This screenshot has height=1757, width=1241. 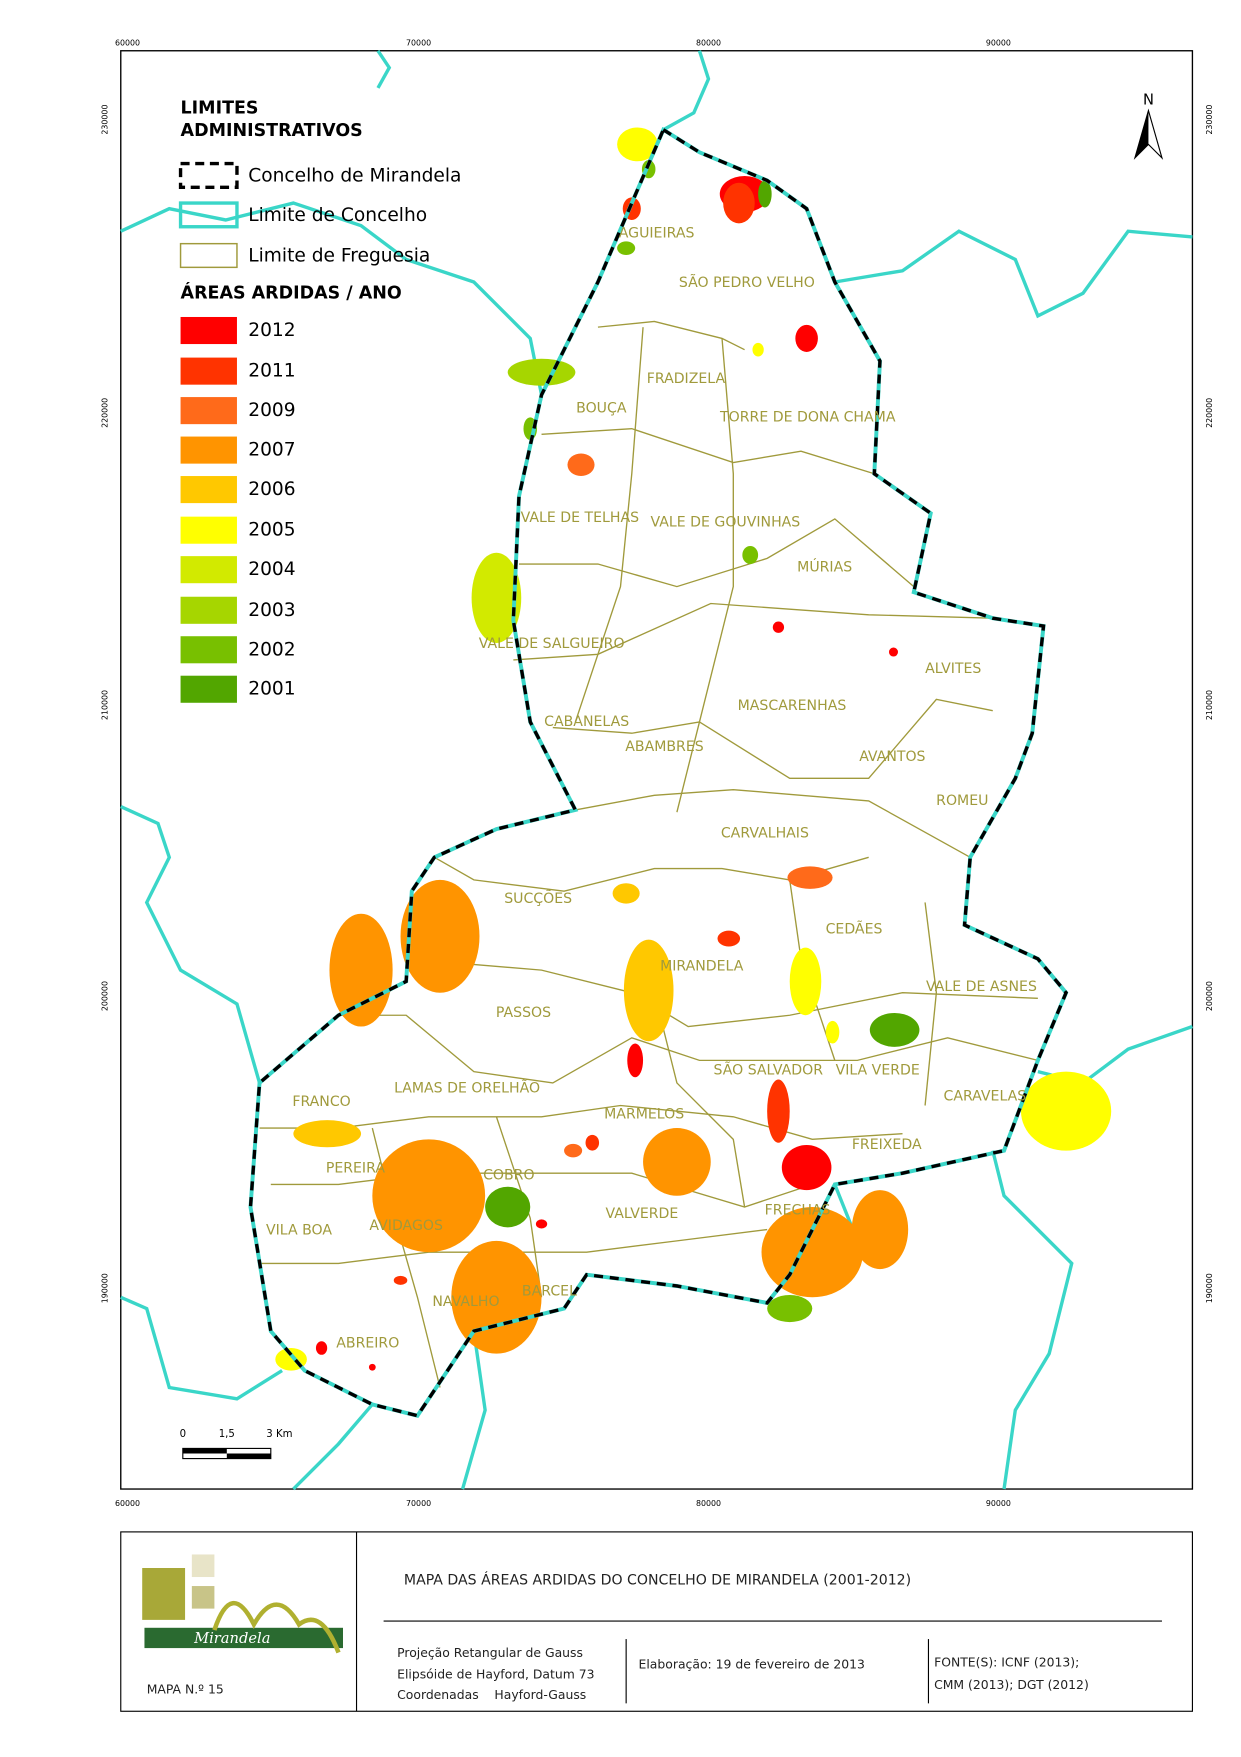 I want to click on sources: FONTE(S): ICNF (2013);, so click(x=1006, y=1661).